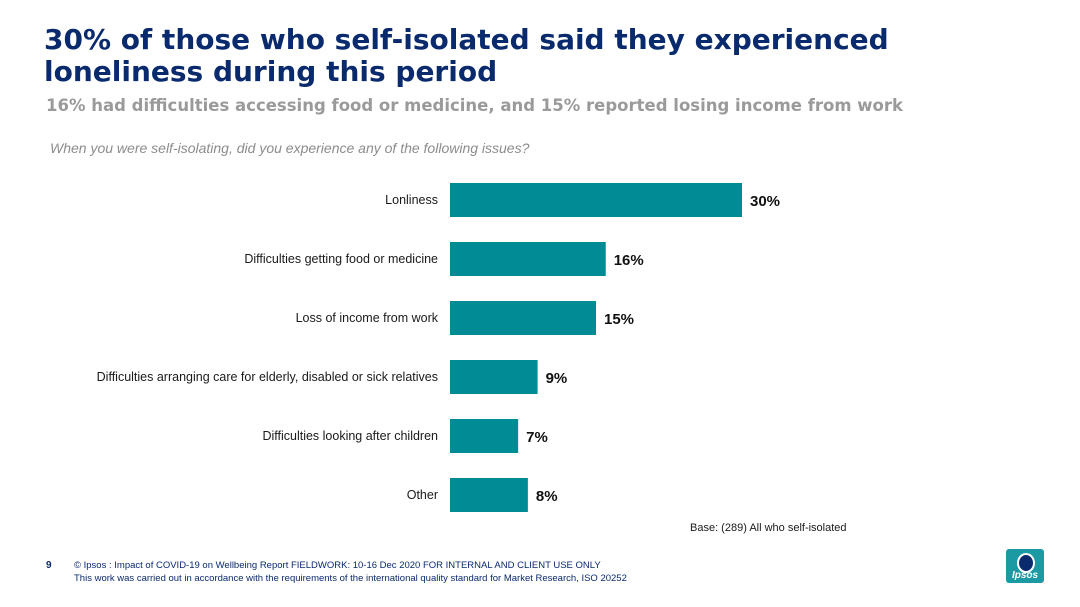  Describe the element at coordinates (557, 378) in the screenshot. I see `data-label: 9%` at that location.